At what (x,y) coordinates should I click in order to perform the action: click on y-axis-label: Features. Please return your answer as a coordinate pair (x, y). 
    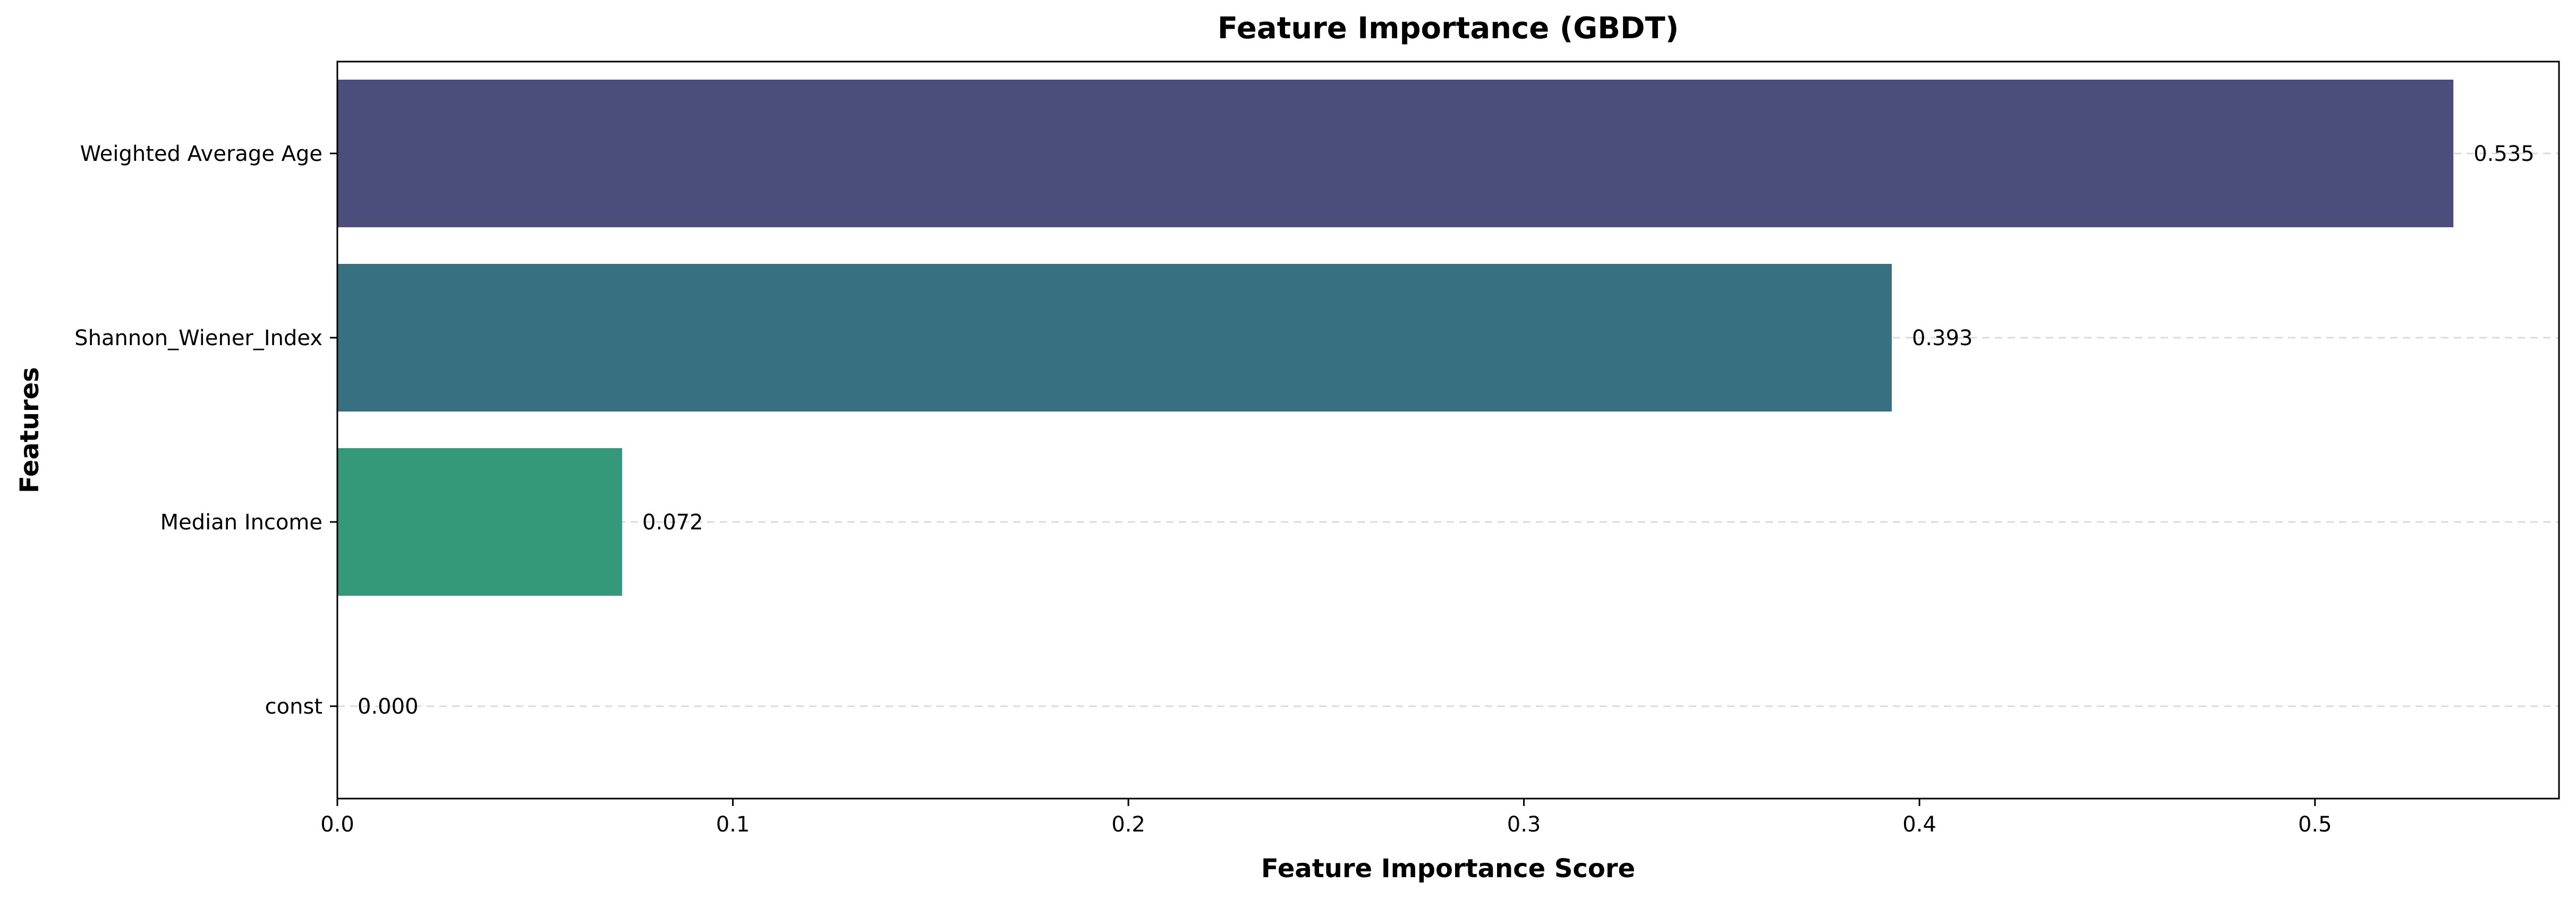
    Looking at the image, I should click on (30, 430).